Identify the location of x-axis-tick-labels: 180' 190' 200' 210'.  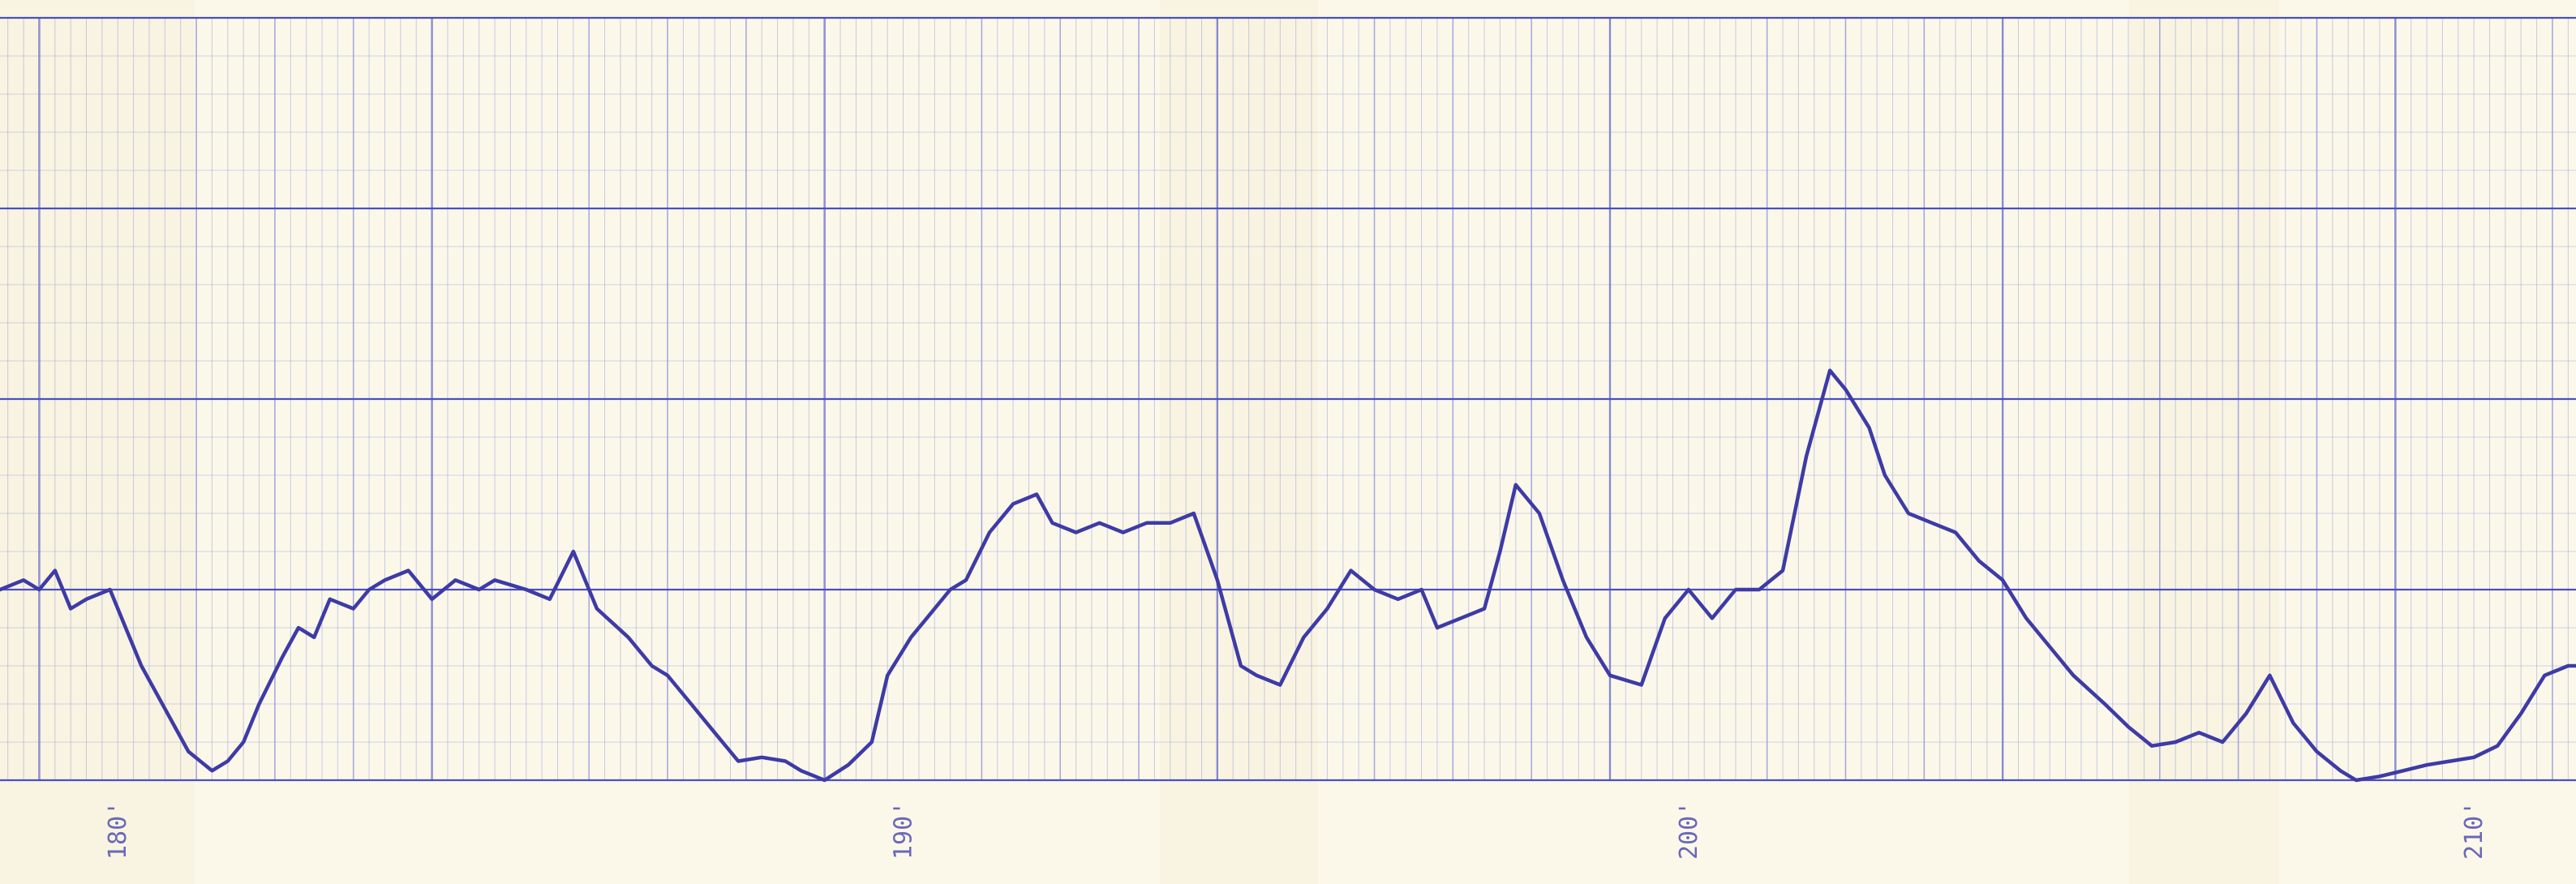
(1296, 831).